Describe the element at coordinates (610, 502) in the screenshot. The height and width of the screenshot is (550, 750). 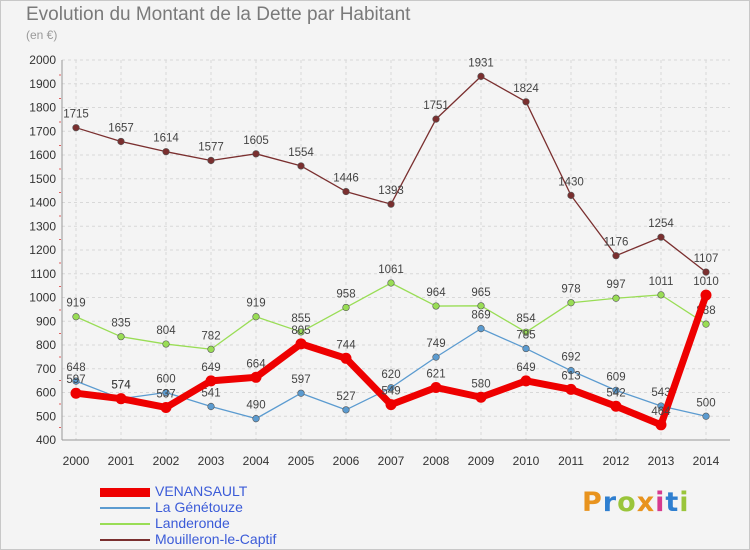
I see `logo-letter: r` at that location.